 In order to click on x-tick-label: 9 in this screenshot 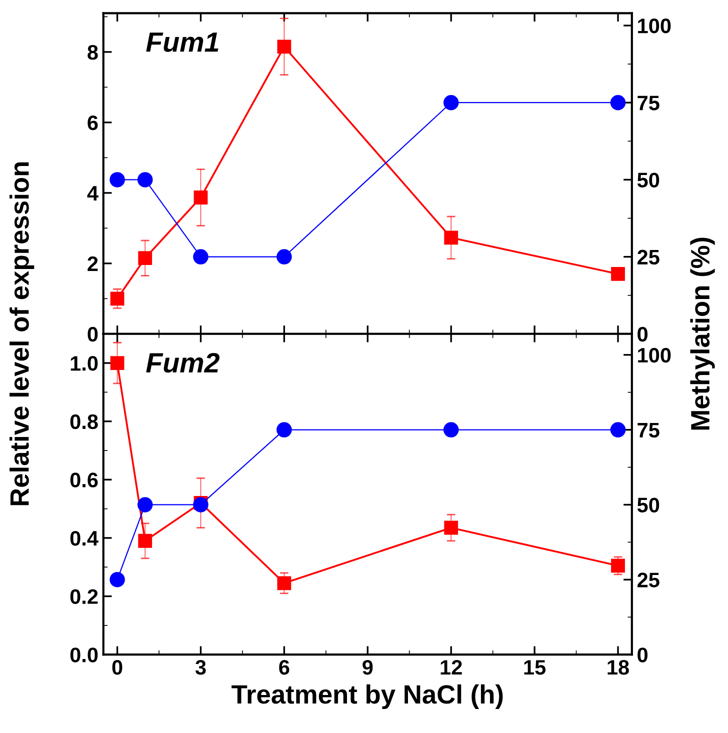, I will do `click(367, 667)`.